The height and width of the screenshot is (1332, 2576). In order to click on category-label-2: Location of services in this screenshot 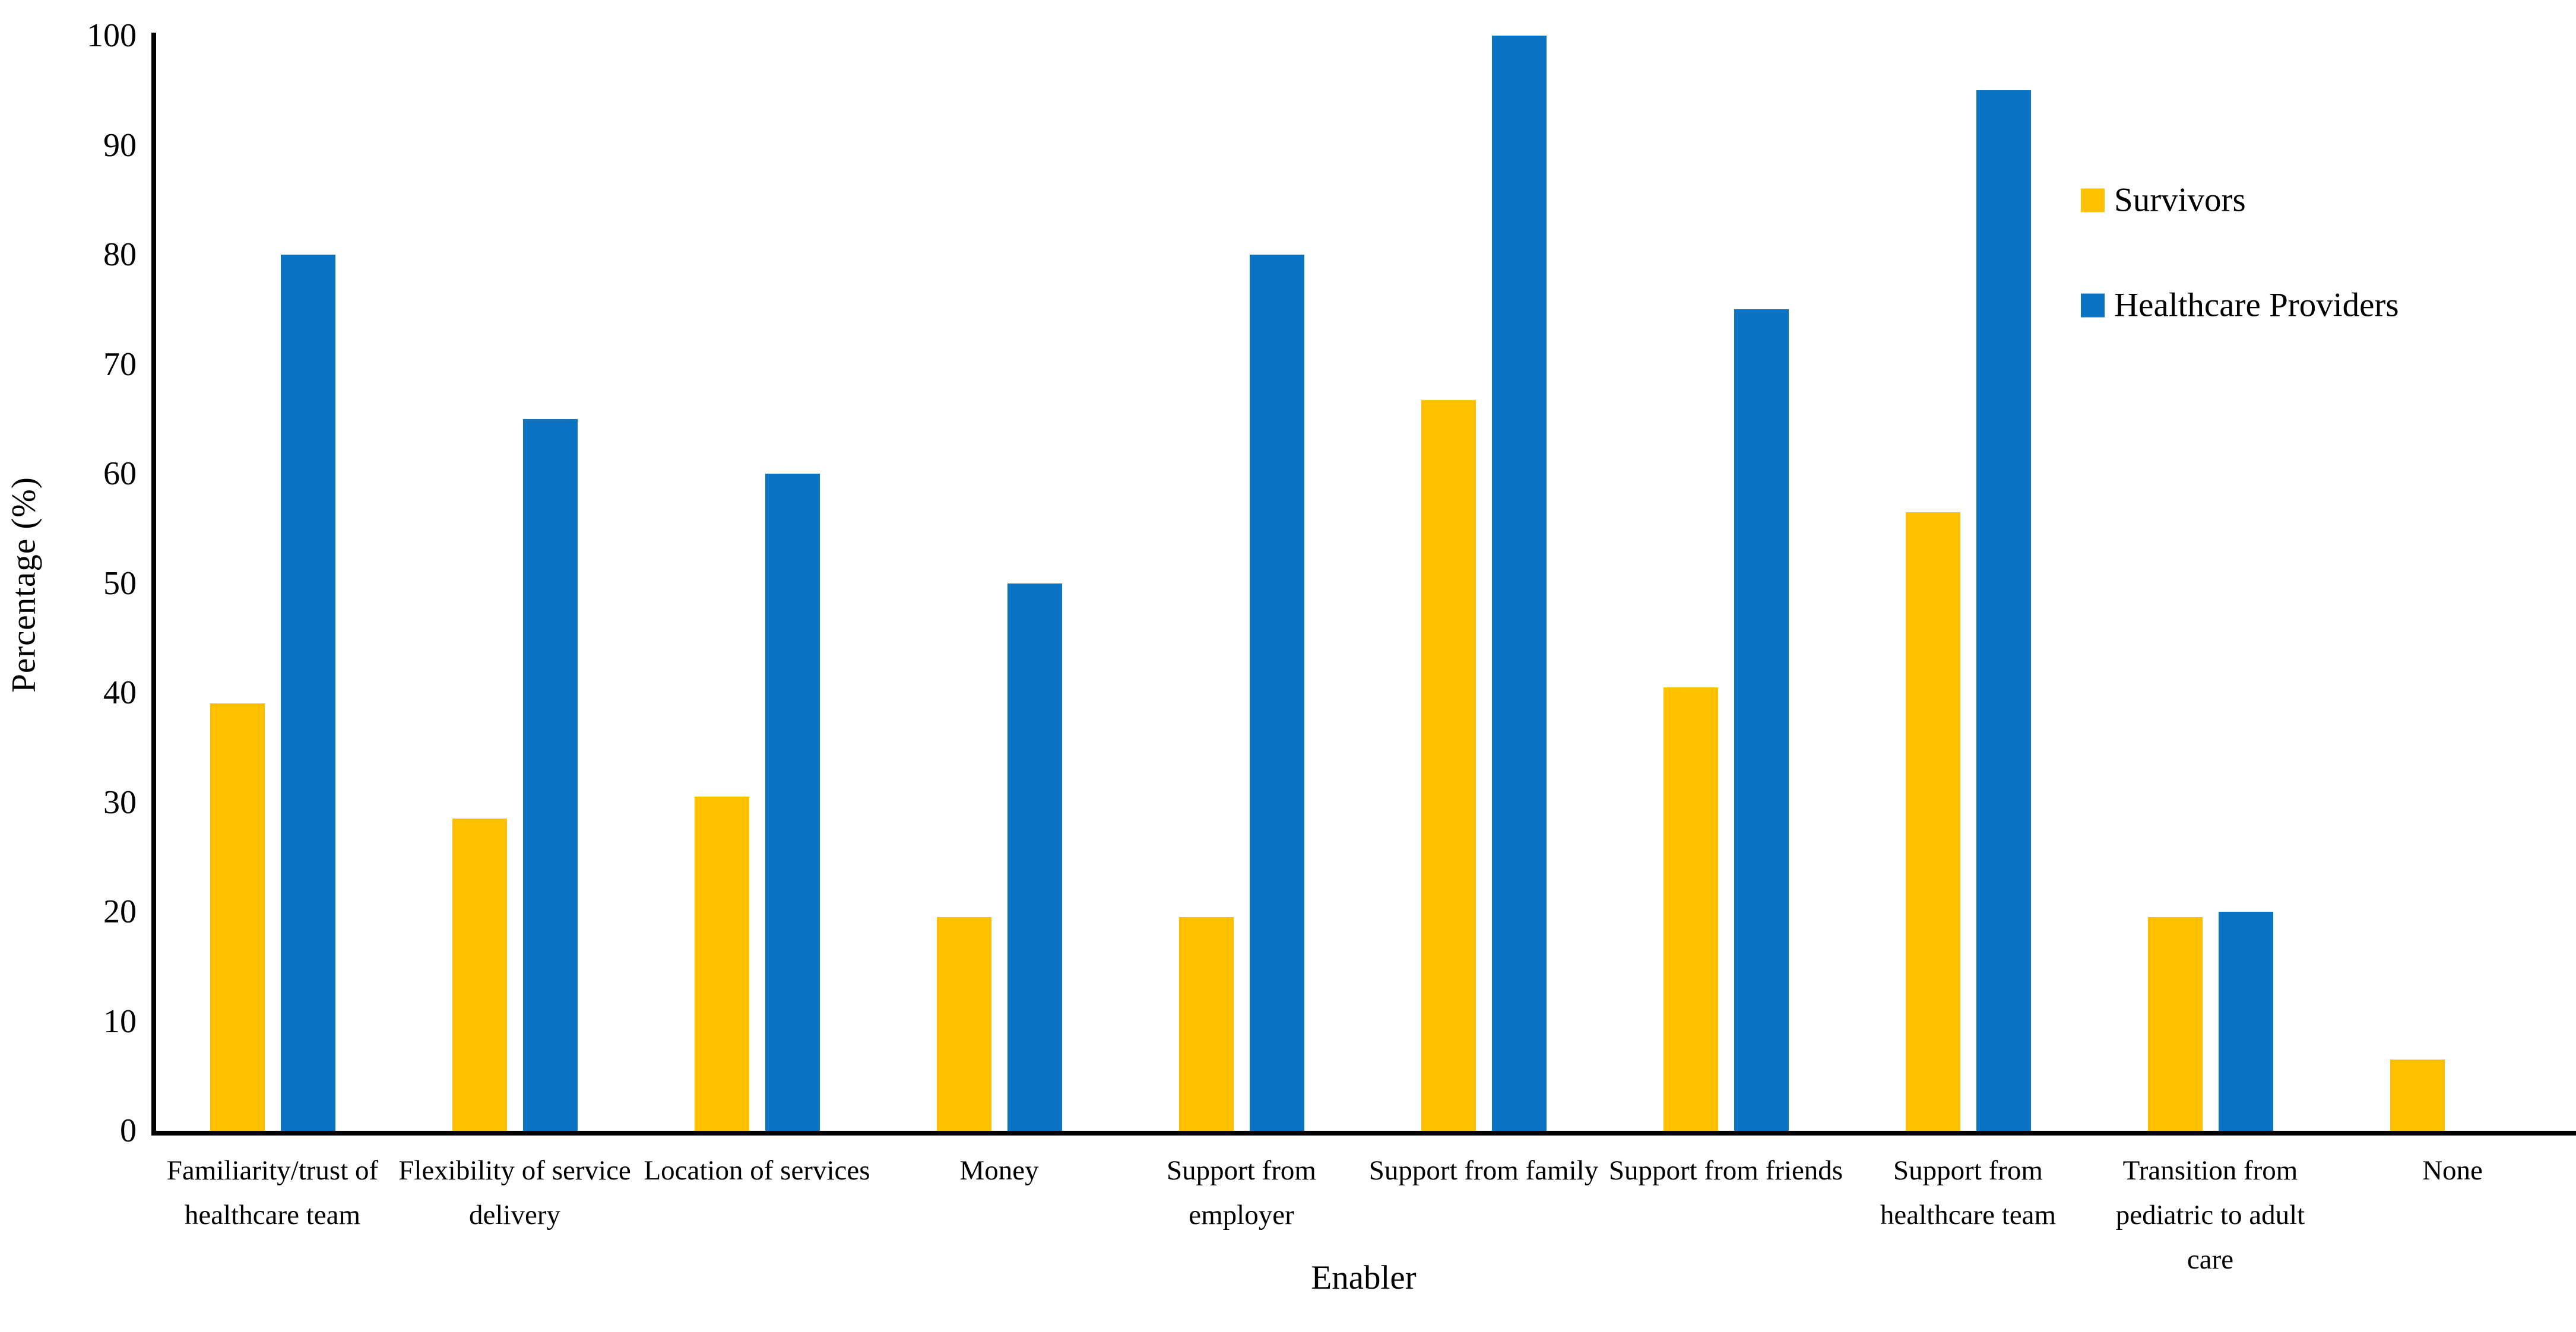, I will do `click(757, 1170)`.